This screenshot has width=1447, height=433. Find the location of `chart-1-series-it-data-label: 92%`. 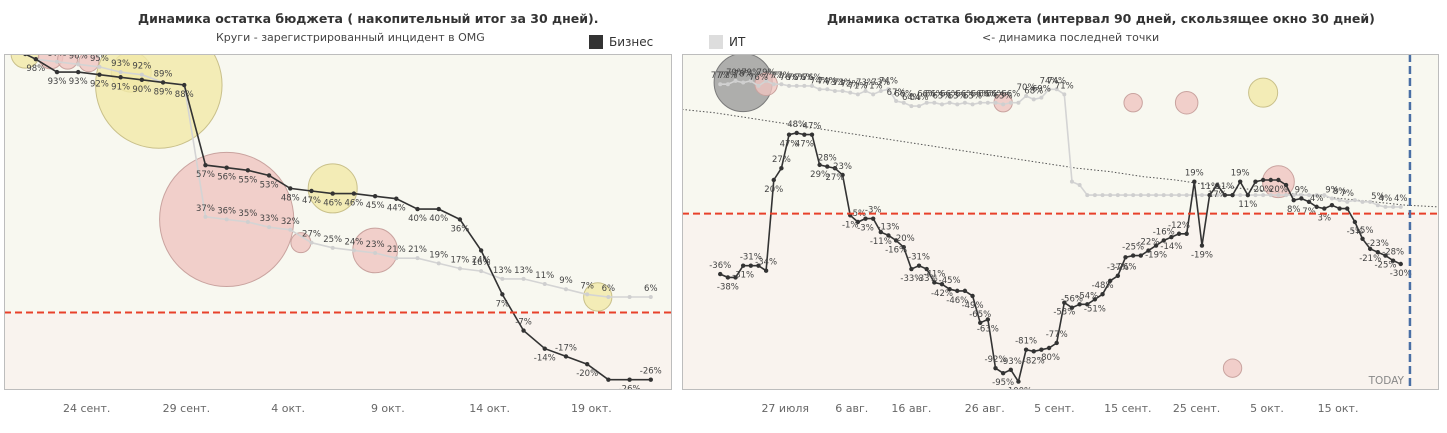

chart-1-series-it-data-label: 92% is located at coordinates (141, 67).